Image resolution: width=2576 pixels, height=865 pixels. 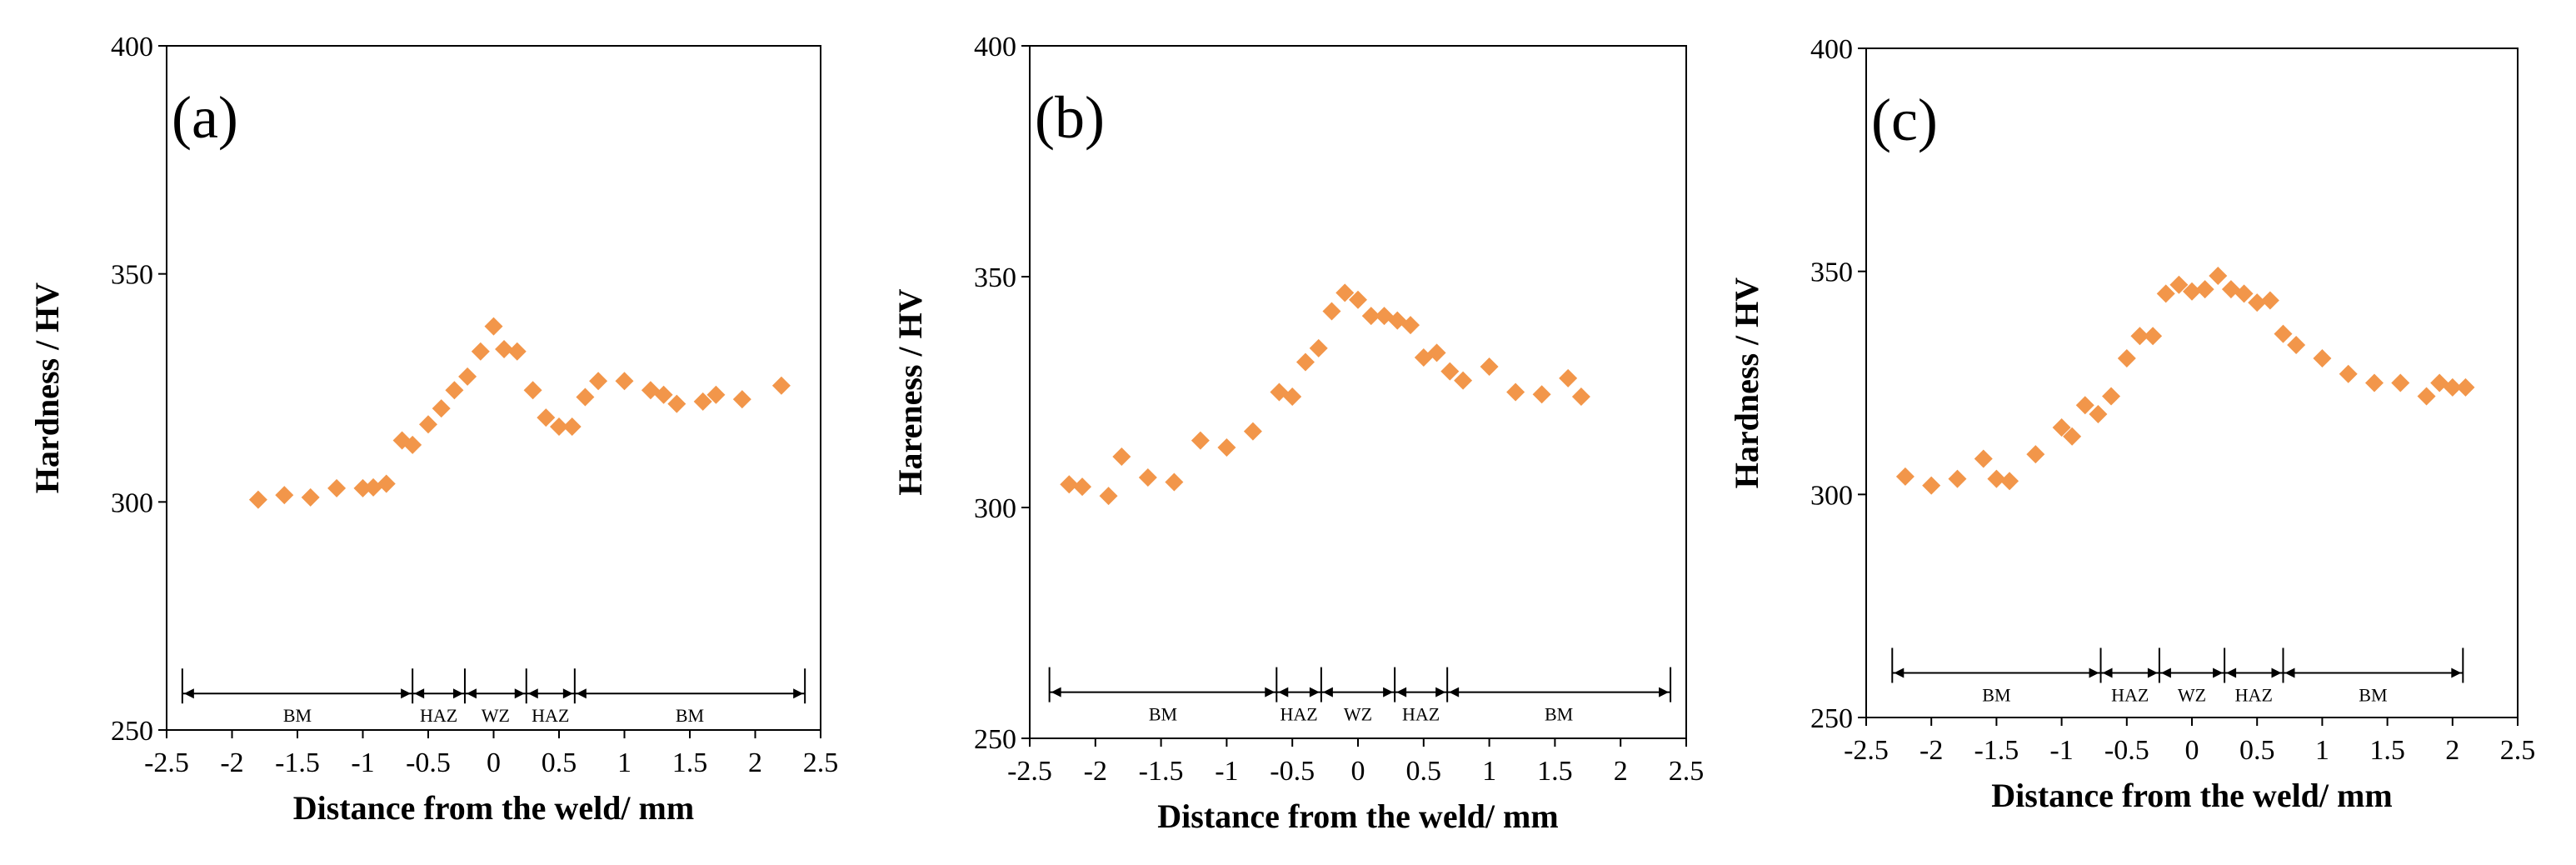 What do you see at coordinates (2518, 750) in the screenshot?
I see `x-tick-label: 2.5` at bounding box center [2518, 750].